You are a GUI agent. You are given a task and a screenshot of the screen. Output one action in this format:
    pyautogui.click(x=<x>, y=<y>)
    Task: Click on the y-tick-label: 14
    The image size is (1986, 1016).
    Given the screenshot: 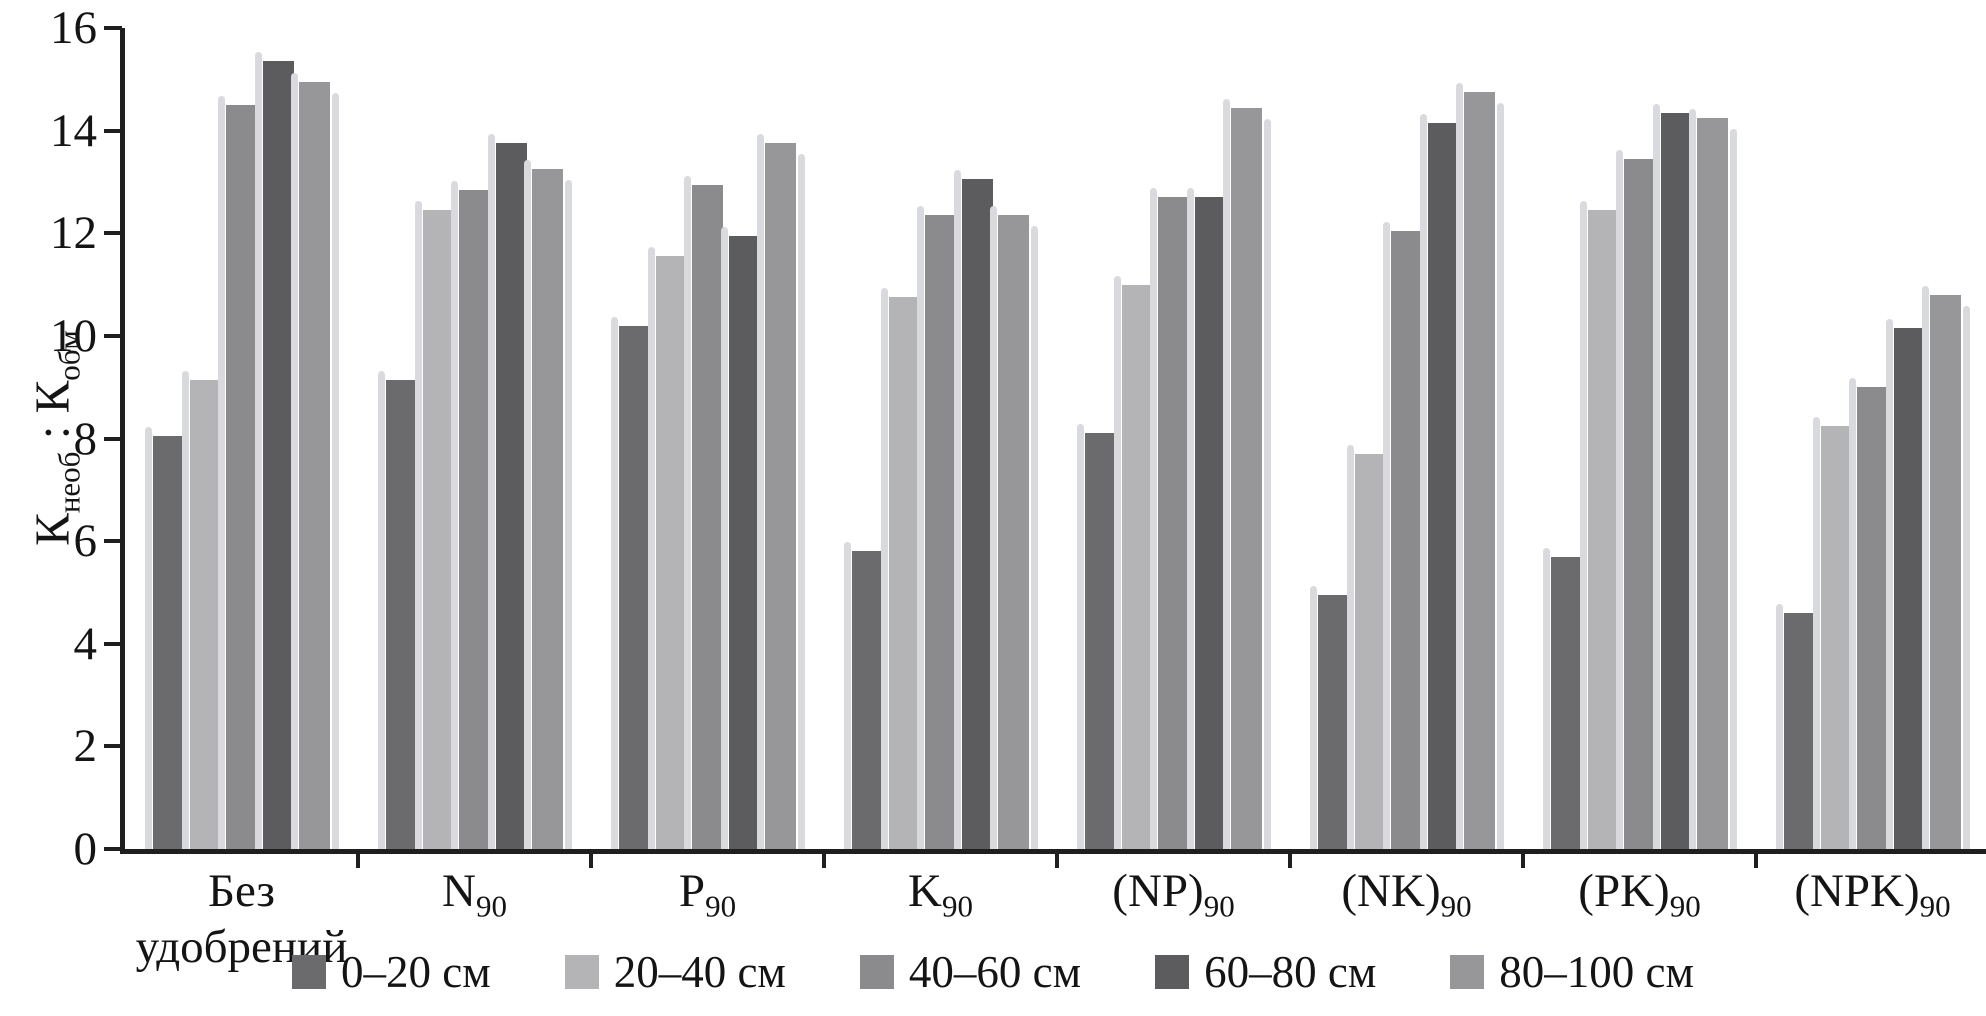 What is the action you would take?
    pyautogui.click(x=73, y=130)
    